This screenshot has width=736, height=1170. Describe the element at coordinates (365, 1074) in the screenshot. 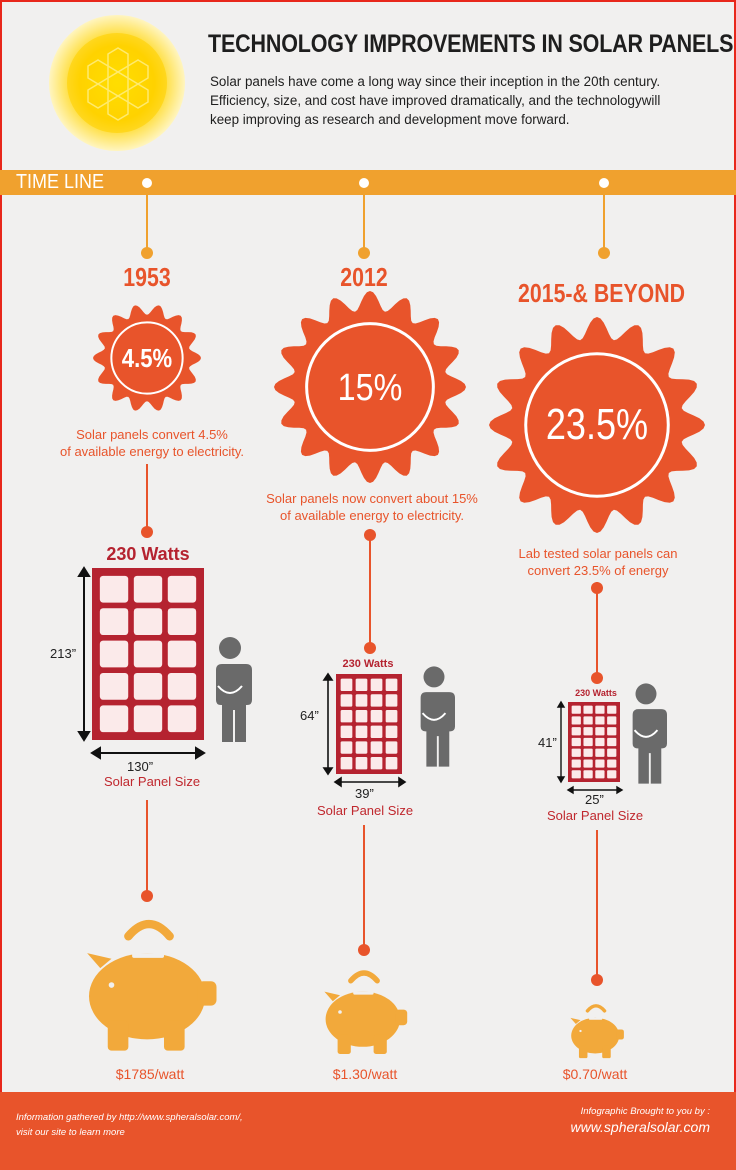

I see `price-per-watt: $1.30/watt` at that location.